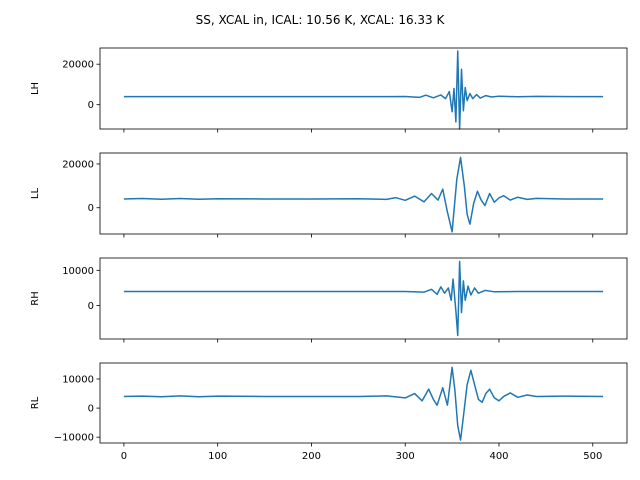 The height and width of the screenshot is (480, 640). What do you see at coordinates (35, 298) in the screenshot?
I see `y-axis-label: RH` at bounding box center [35, 298].